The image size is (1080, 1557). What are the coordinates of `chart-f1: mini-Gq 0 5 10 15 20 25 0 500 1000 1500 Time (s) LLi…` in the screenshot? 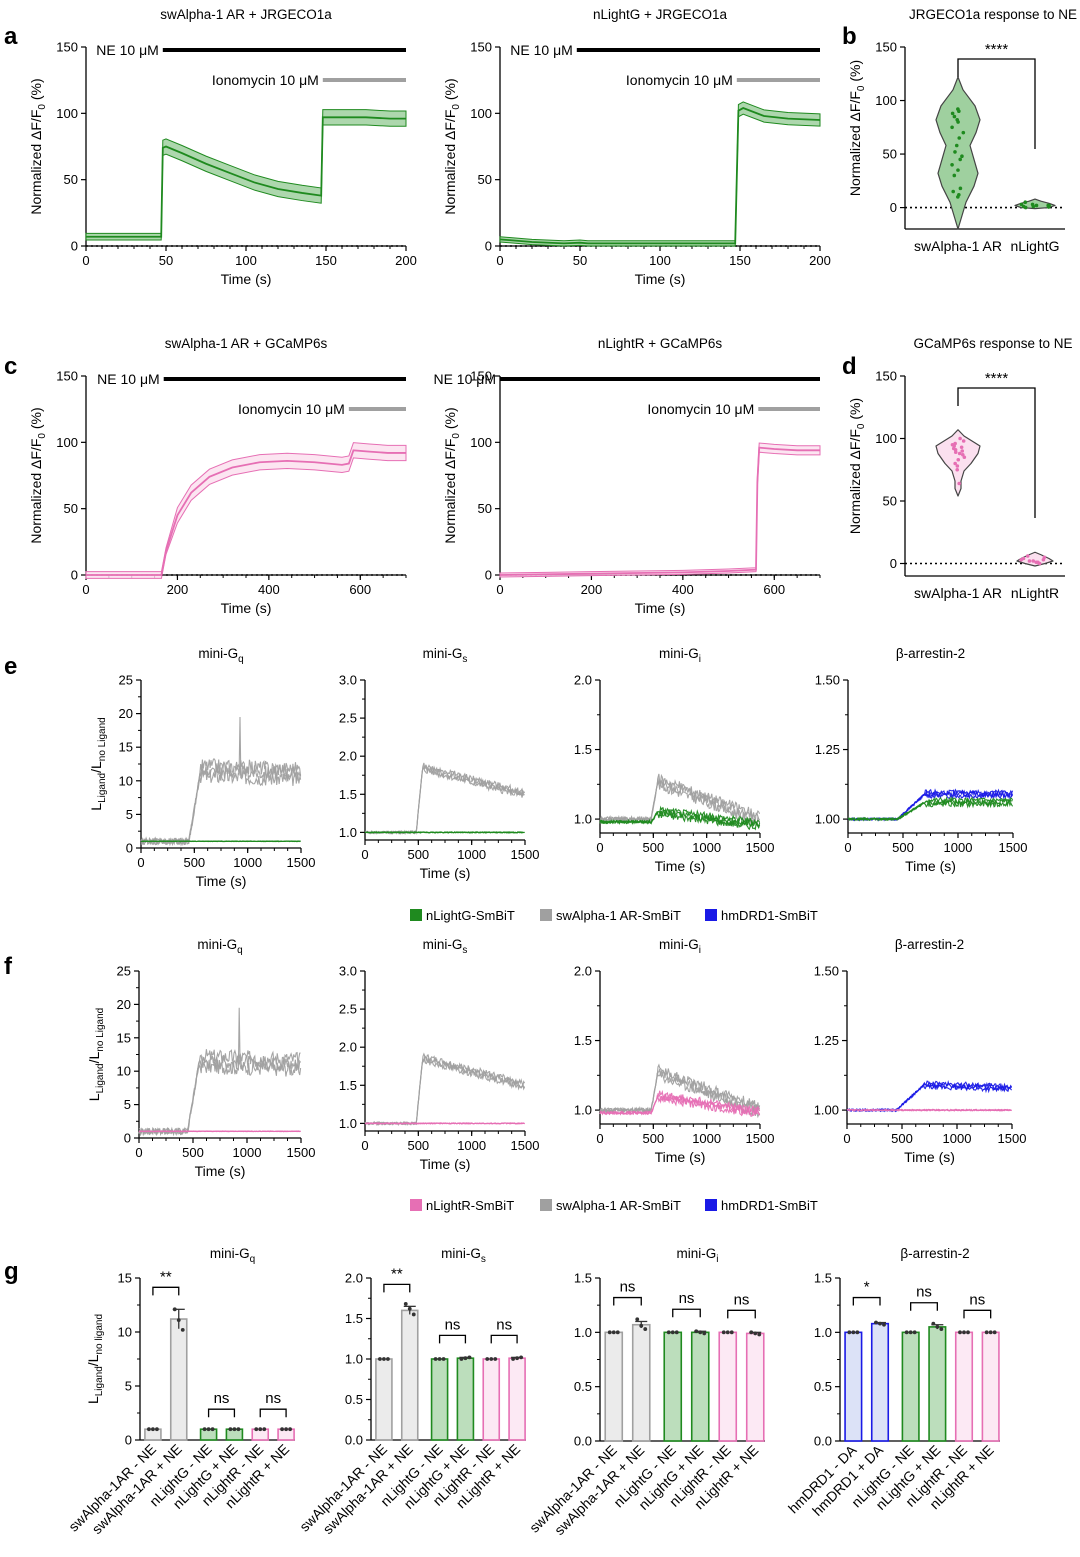 It's located at (200, 1058).